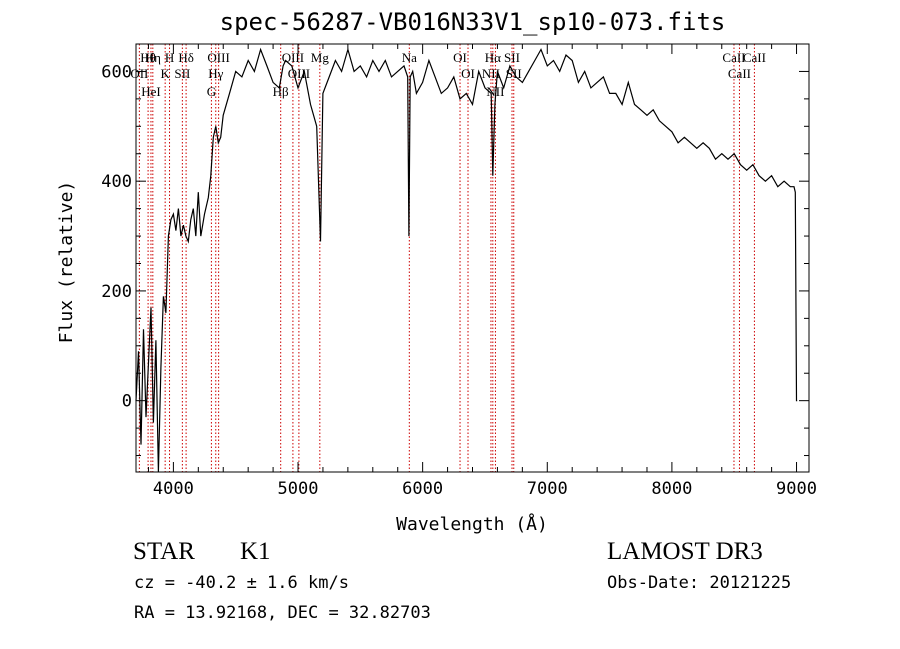  Describe the element at coordinates (255, 551) in the screenshot. I see `object-subclass: K1` at that location.